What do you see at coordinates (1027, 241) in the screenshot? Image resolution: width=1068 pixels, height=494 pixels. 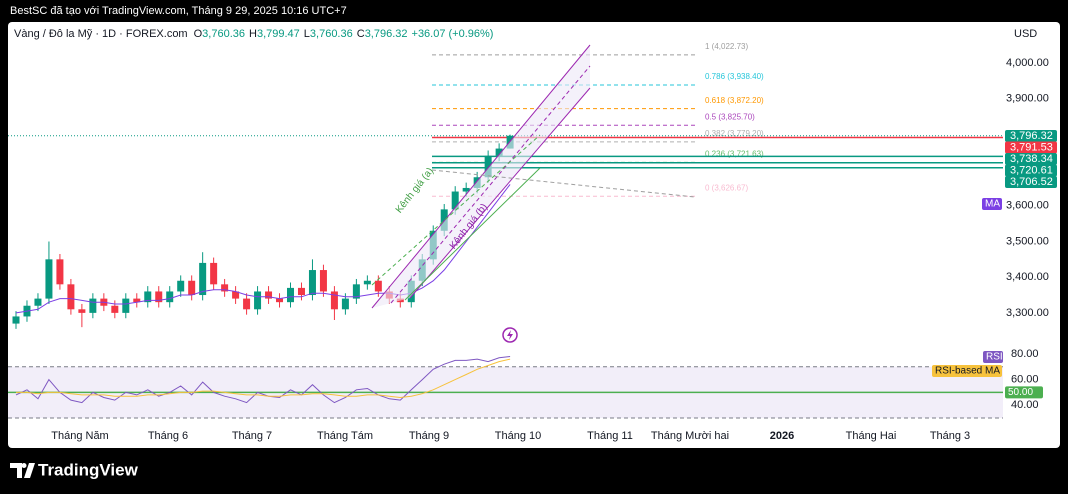 I see `y-tick-label: 3,500.00` at bounding box center [1027, 241].